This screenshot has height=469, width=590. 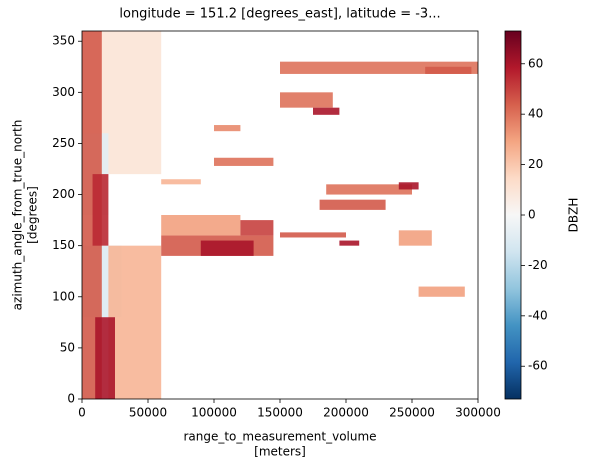 What do you see at coordinates (532, 215) in the screenshot?
I see `colorbar-tick-label: 0` at bounding box center [532, 215].